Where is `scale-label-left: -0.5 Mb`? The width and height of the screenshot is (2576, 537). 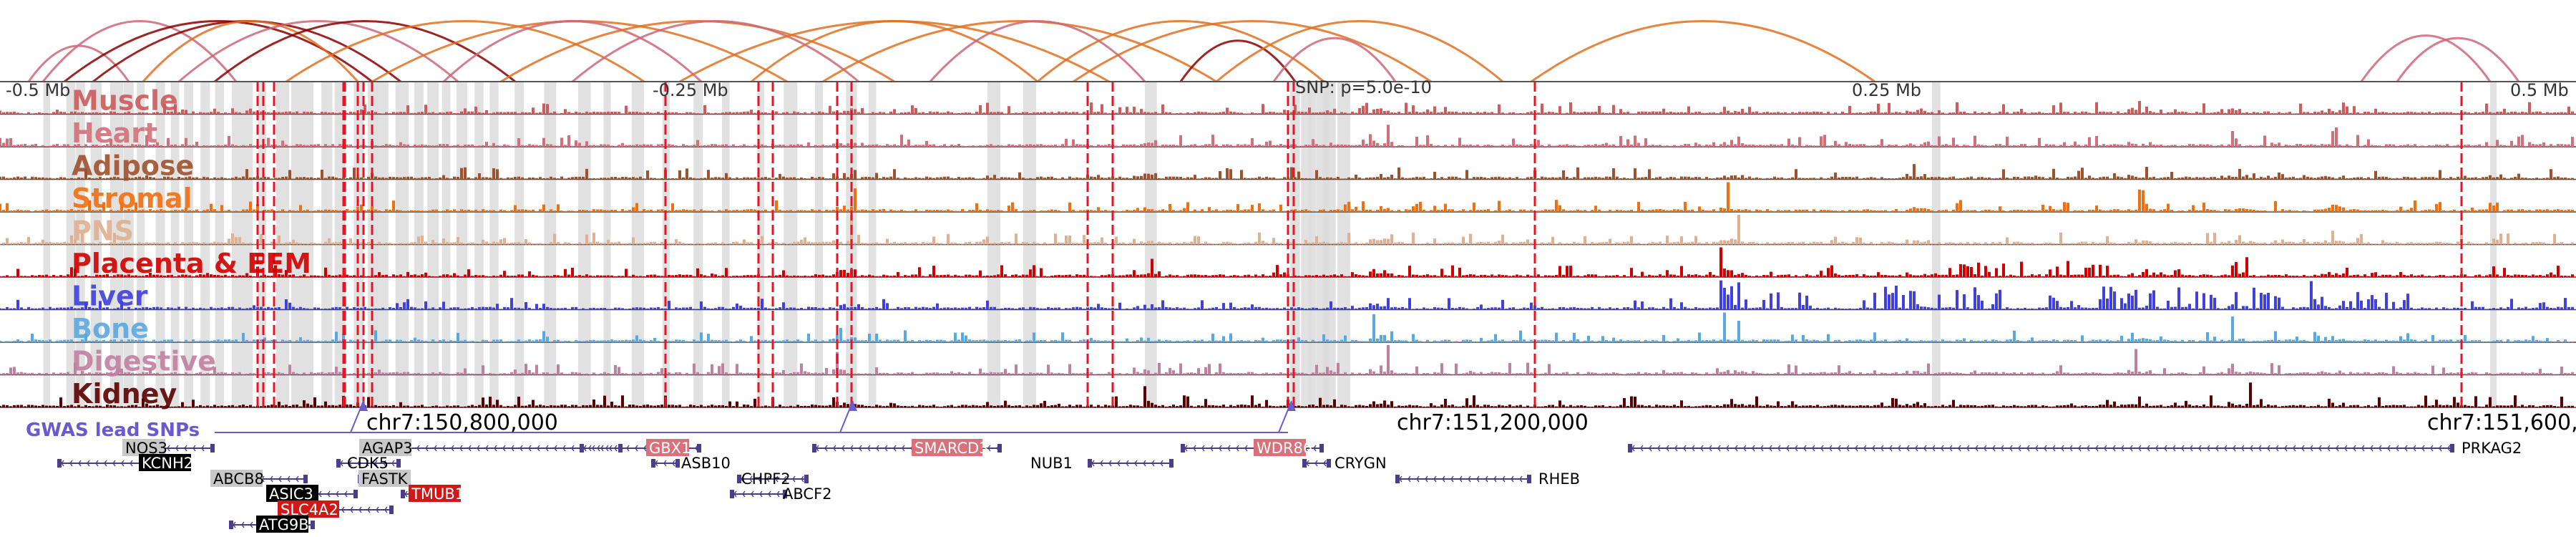 scale-label-left: -0.5 Mb is located at coordinates (38, 90).